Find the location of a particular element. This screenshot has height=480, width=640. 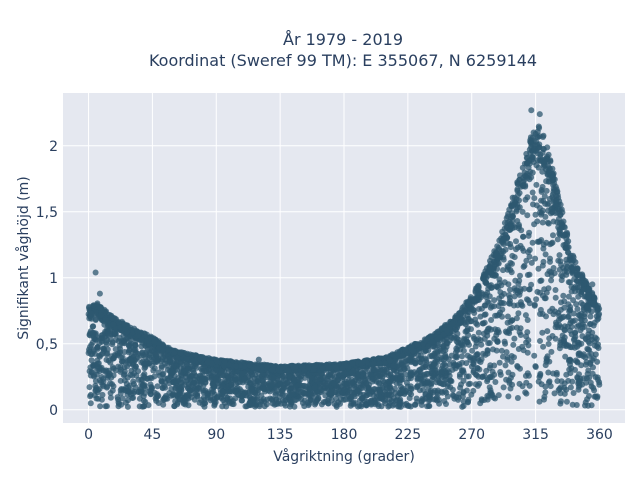

data-point-outlier is located at coordinates (539, 114).